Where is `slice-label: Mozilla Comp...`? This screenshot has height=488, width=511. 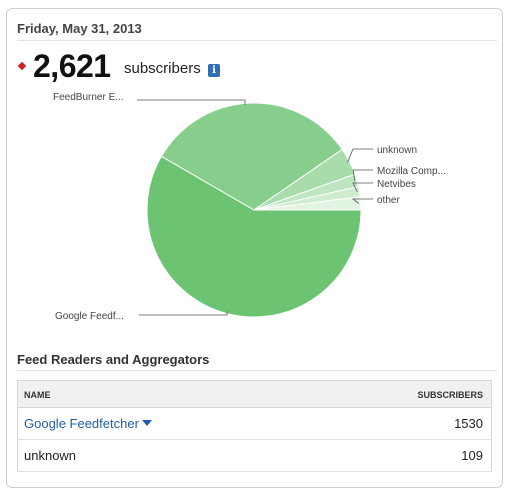
slice-label: Mozilla Comp... is located at coordinates (411, 171).